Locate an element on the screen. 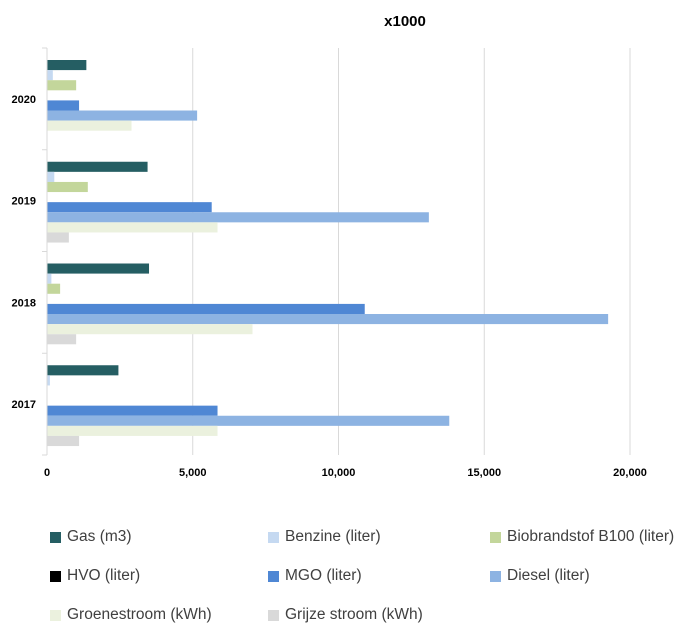 This screenshot has height=626, width=694. category-label: 2019 is located at coordinates (24, 202).